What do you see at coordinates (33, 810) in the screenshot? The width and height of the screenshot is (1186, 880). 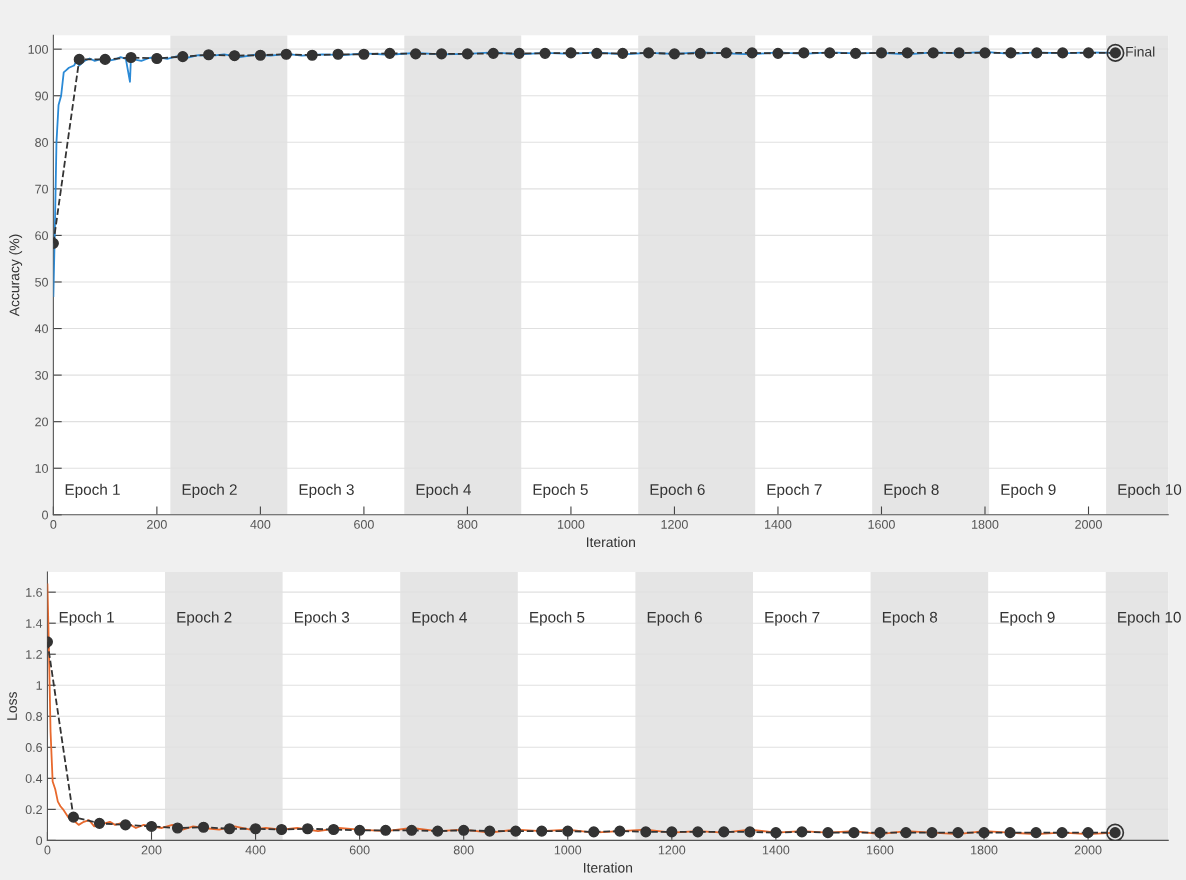 I see `y-tick-label: 0.2` at bounding box center [33, 810].